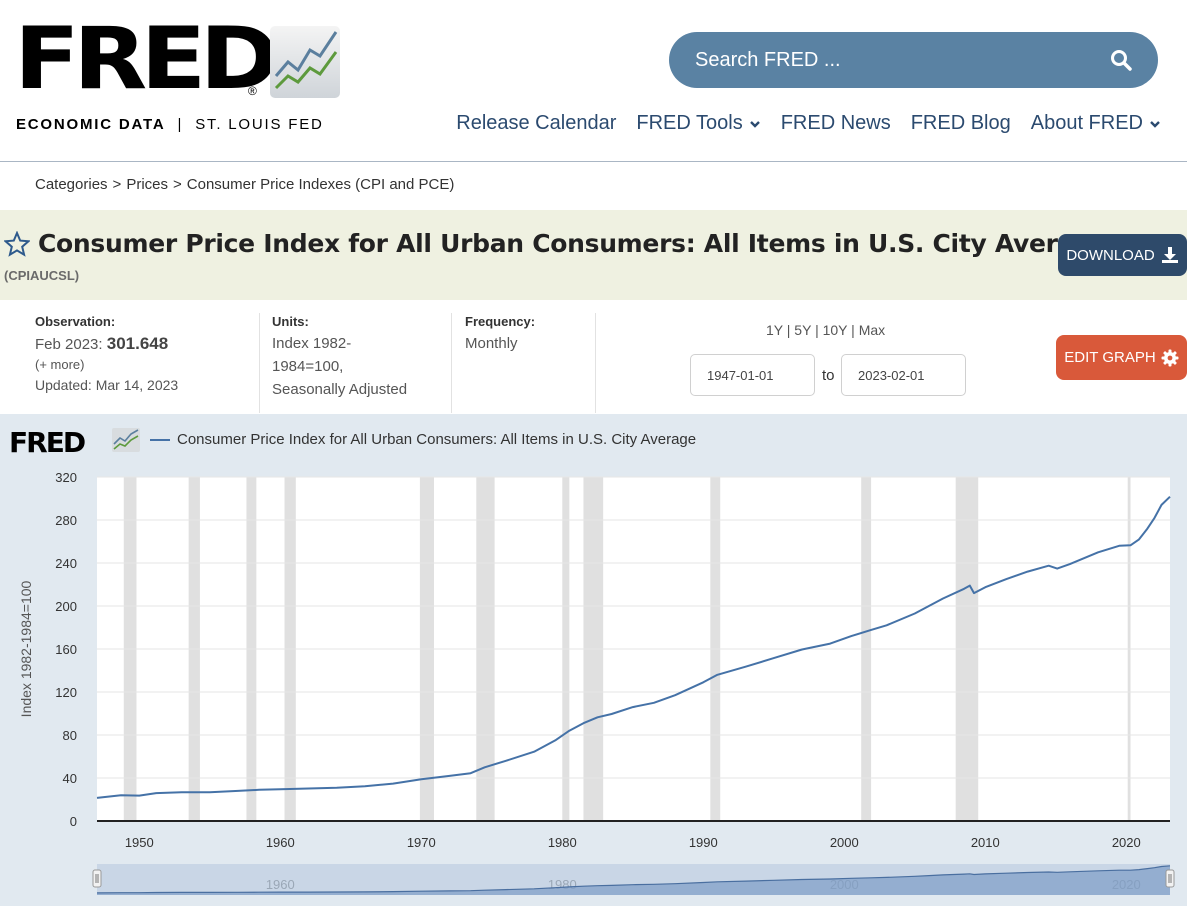  I want to click on x-tick-label: 1960, so click(280, 842).